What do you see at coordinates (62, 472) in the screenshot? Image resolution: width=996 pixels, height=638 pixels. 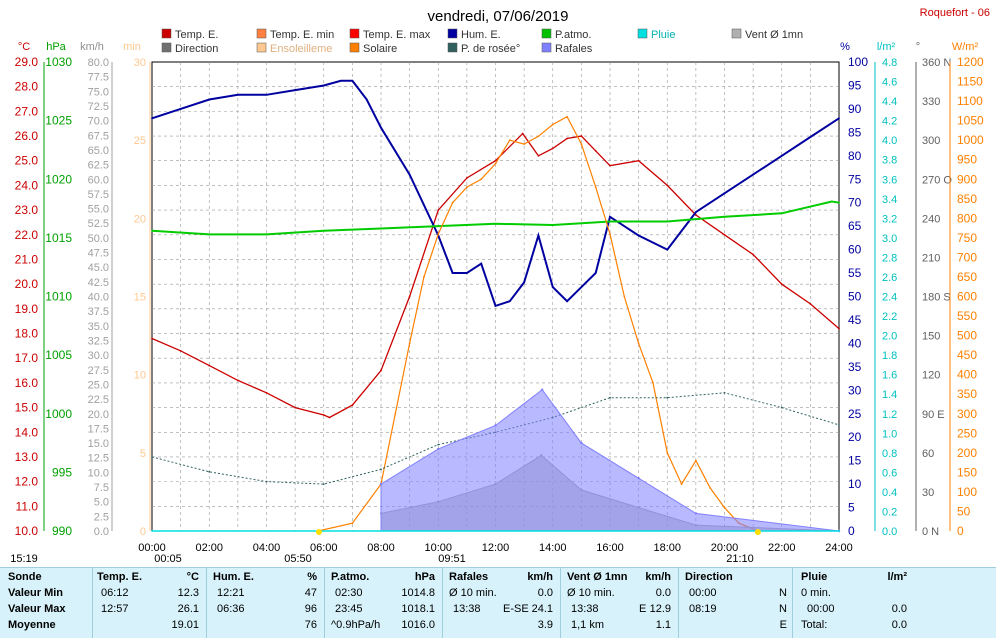 I see `pressure-tick-label: 995` at bounding box center [62, 472].